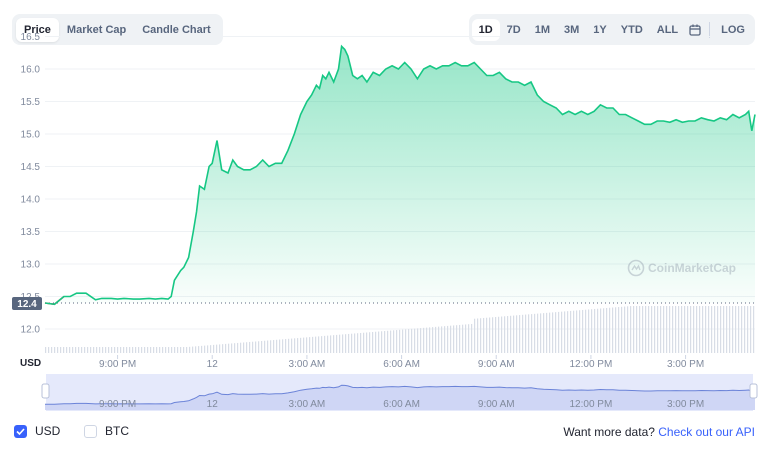 This screenshot has width=773, height=457. Describe the element at coordinates (31, 37) in the screenshot. I see `y-tick-label: 16.5` at that location.